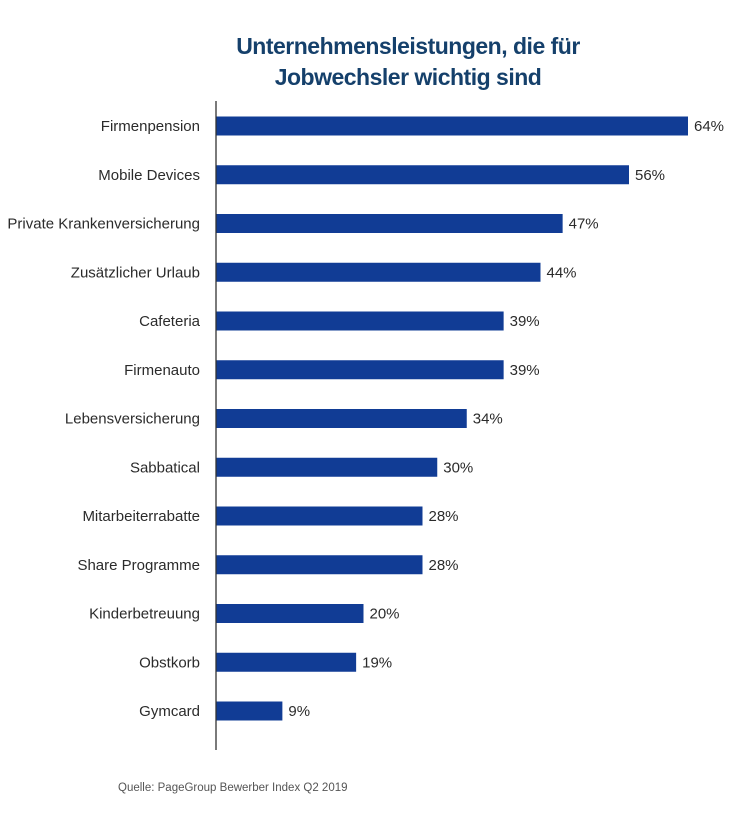  What do you see at coordinates (132, 419) in the screenshot?
I see `category-label: Lebensversicherung` at bounding box center [132, 419].